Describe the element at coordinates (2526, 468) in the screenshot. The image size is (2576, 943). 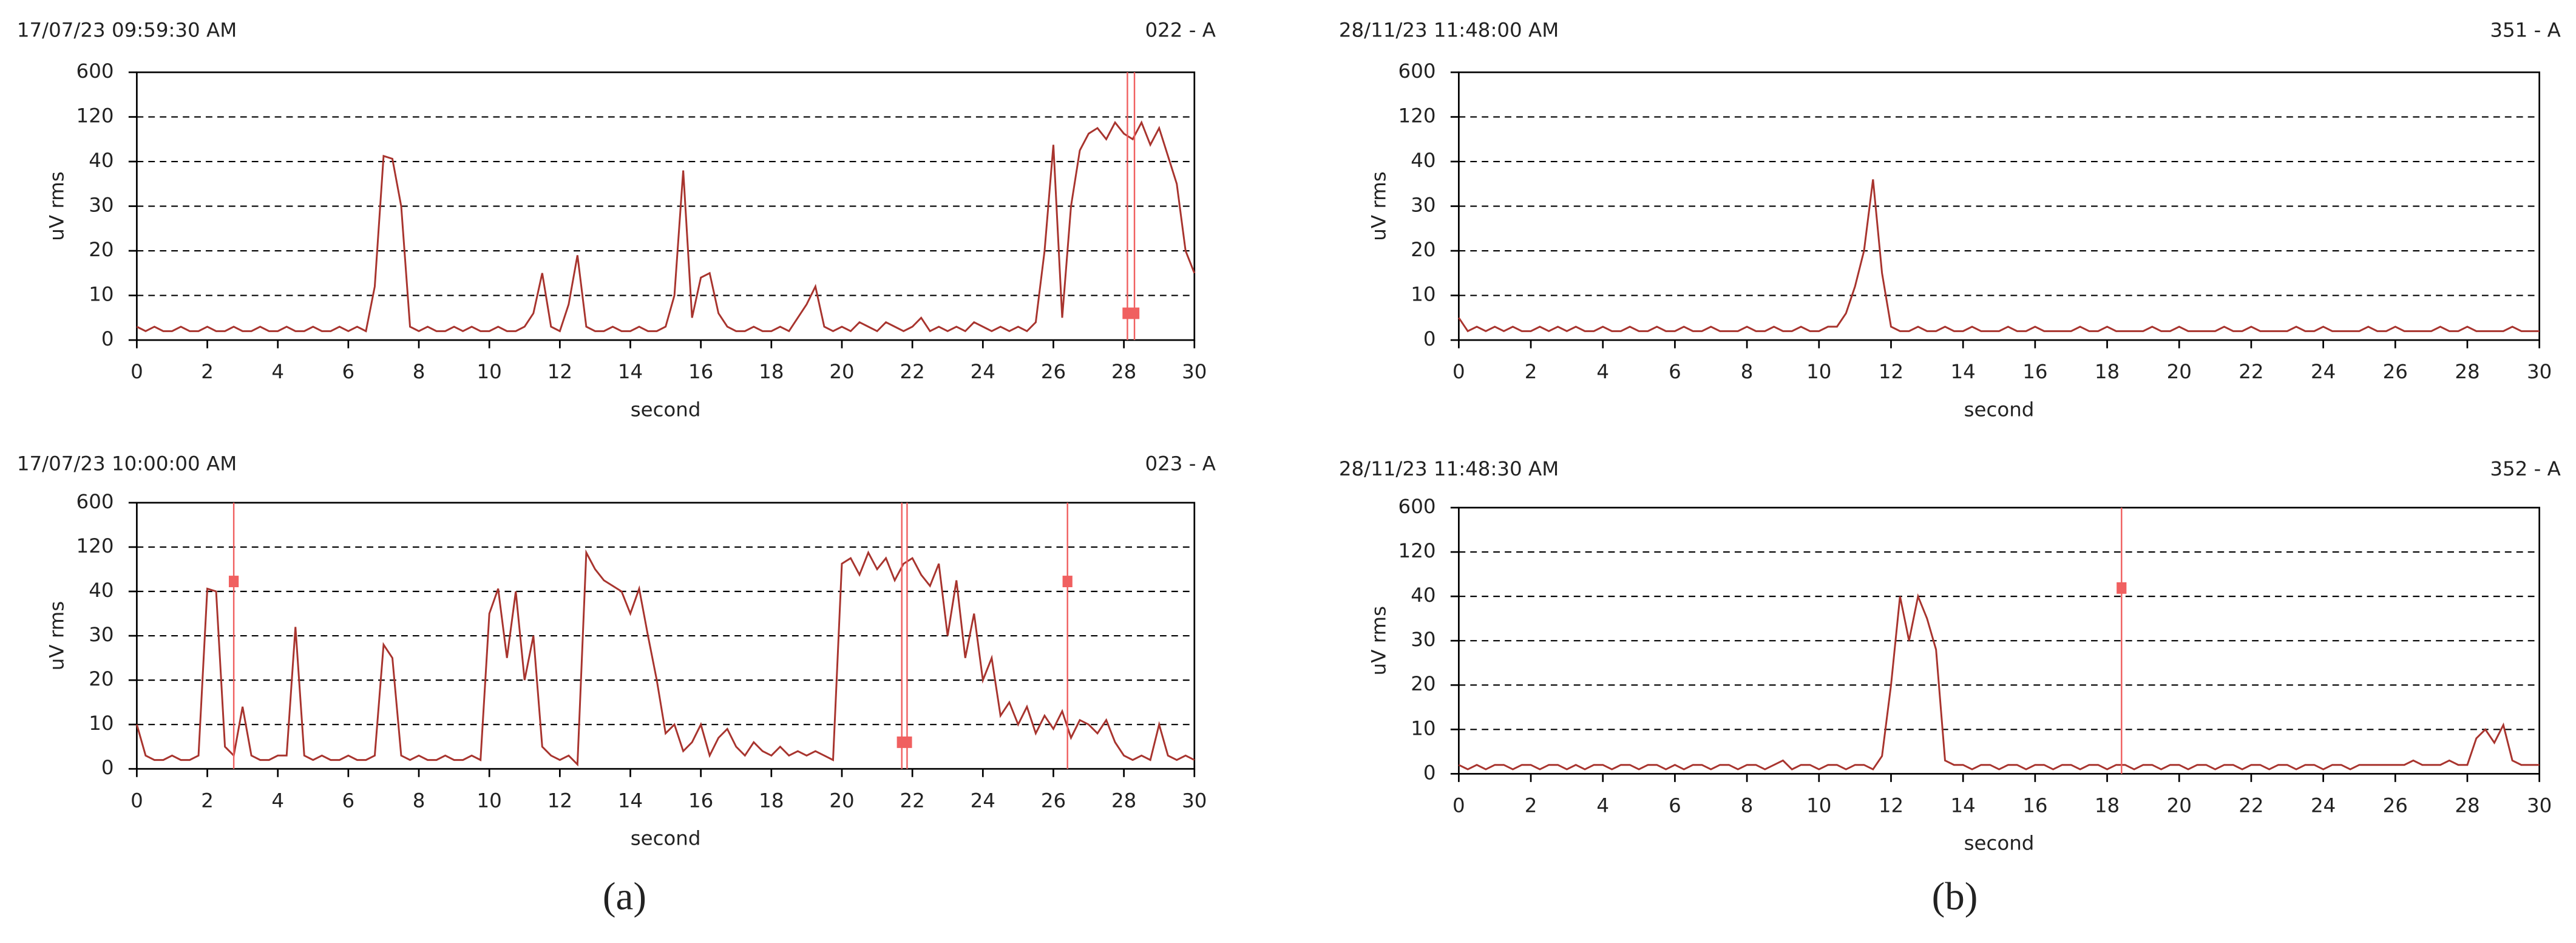
I see `chart-subtitle: 352 - A` at that location.